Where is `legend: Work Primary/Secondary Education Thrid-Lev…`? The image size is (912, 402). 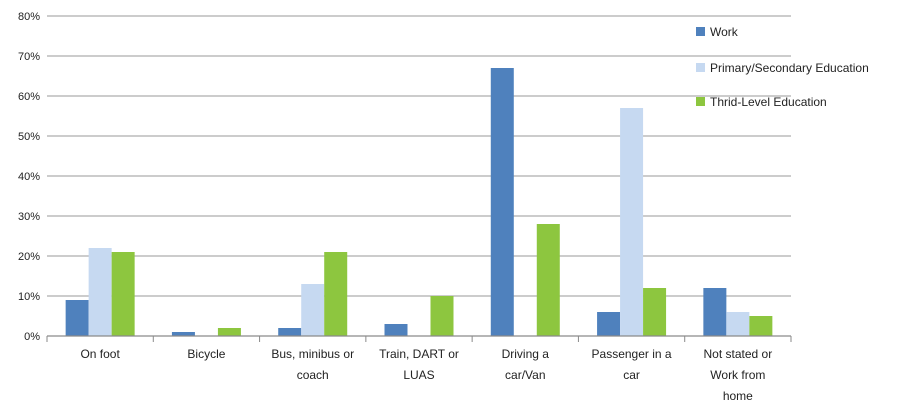
legend: Work Primary/Secondary Education Thrid-Lev… is located at coordinates (782, 67).